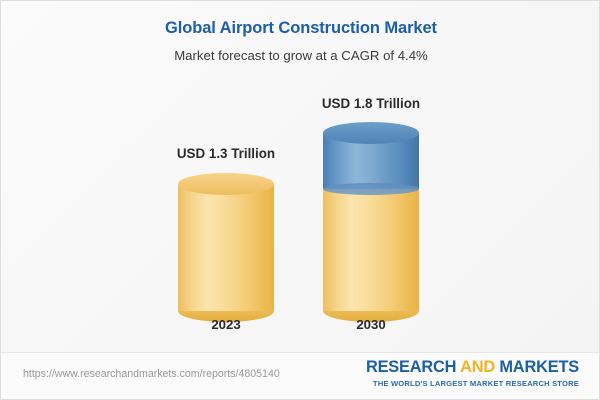 The width and height of the screenshot is (600, 400). What do you see at coordinates (413, 367) in the screenshot?
I see `logo-research-text: RESEARCH` at bounding box center [413, 367].